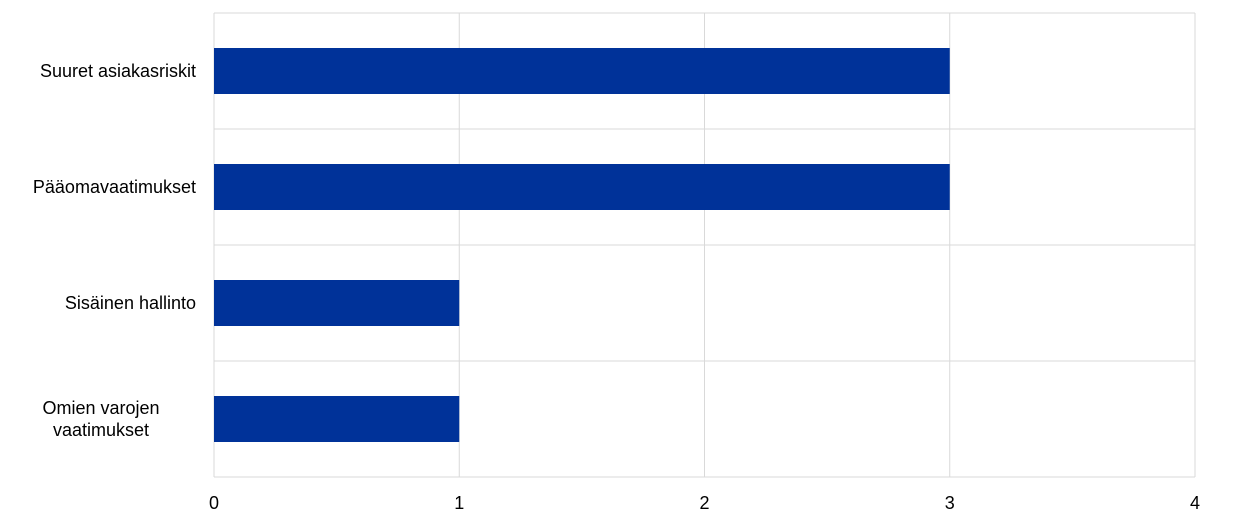 The width and height of the screenshot is (1240, 520). I want to click on y-tick-label: Omien varojen vaatimukset, so click(98, 419).